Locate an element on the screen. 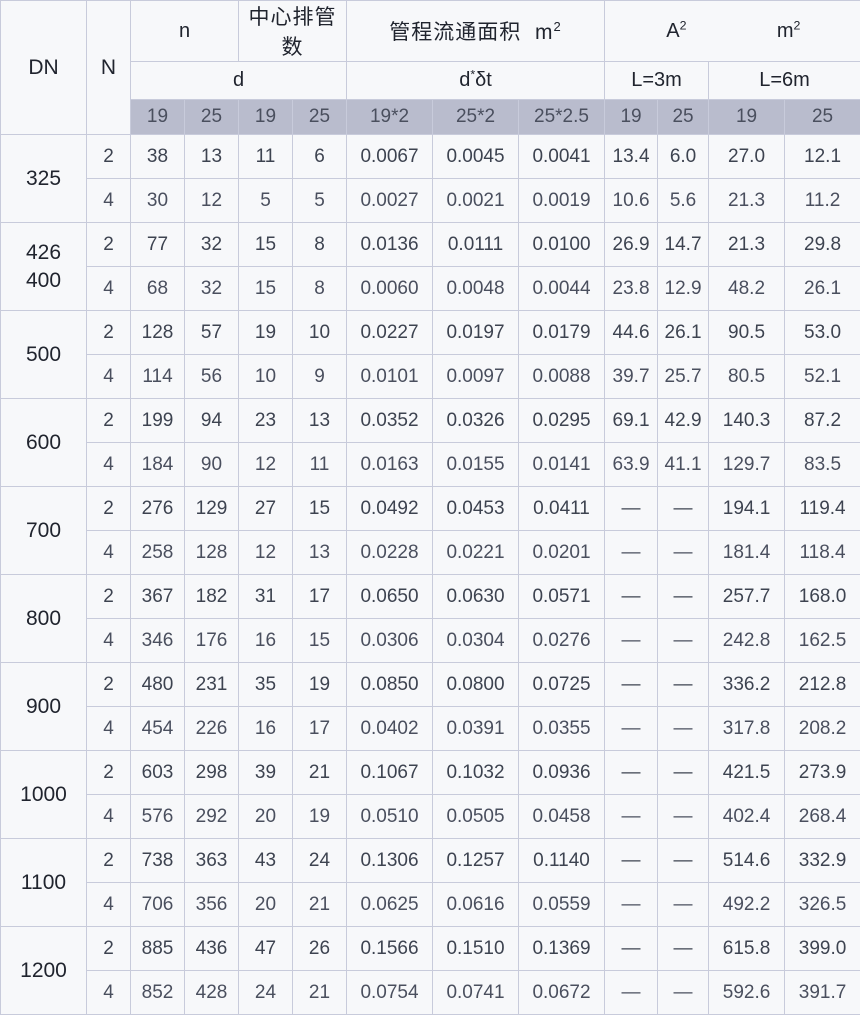 The image size is (860, 1015). data-cell-A_L3m_25: 26.1 is located at coordinates (683, 333).